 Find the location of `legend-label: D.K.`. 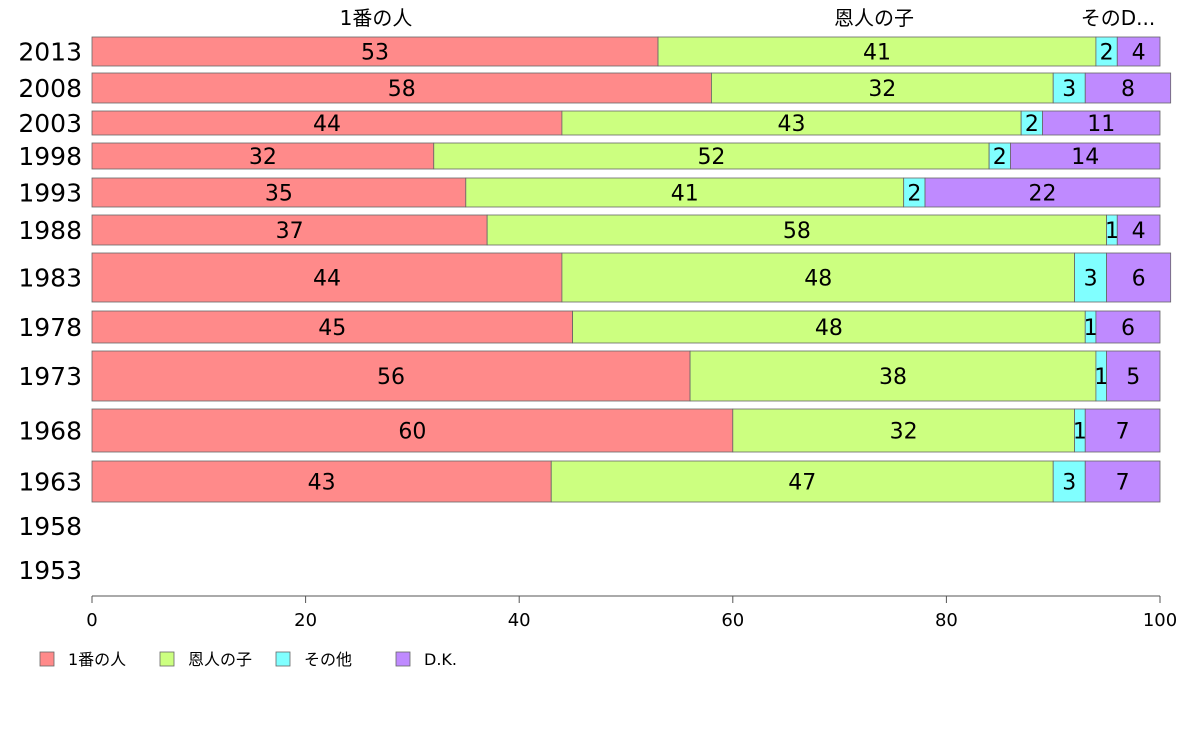

legend-label: D.K. is located at coordinates (440, 659).